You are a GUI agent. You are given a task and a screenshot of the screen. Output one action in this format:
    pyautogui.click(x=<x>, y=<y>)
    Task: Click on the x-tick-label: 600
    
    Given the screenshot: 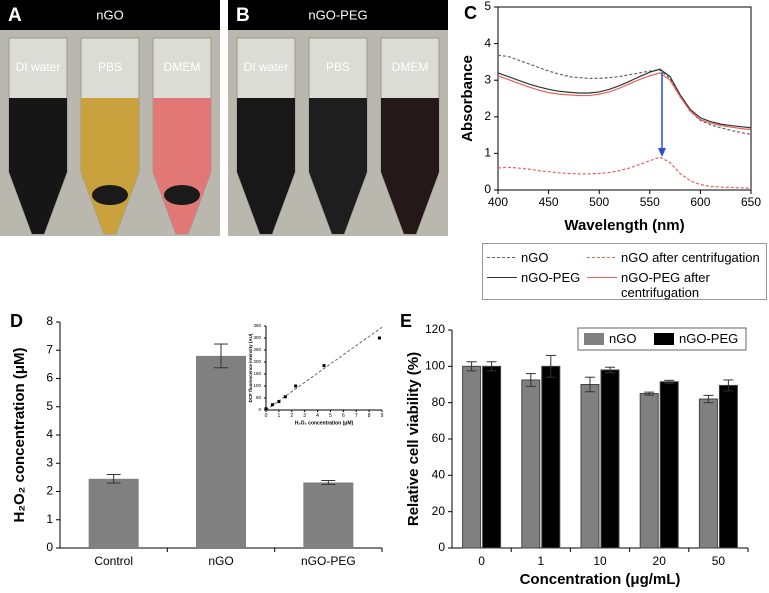 What is the action you would take?
    pyautogui.click(x=700, y=202)
    